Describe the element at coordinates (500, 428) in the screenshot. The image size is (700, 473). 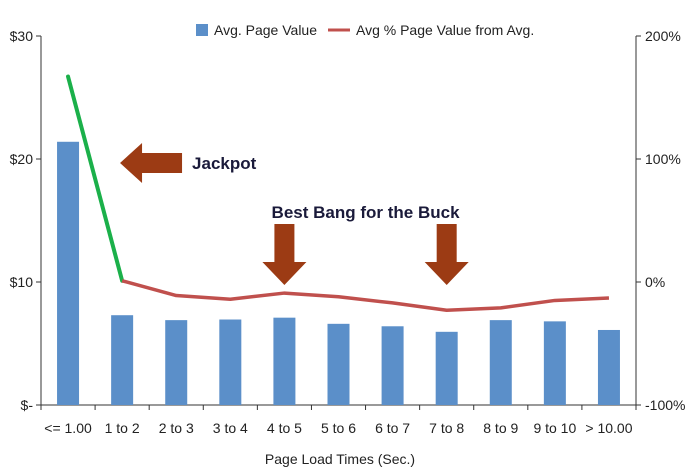
I see `x-tick-label: 8 to 9` at that location.